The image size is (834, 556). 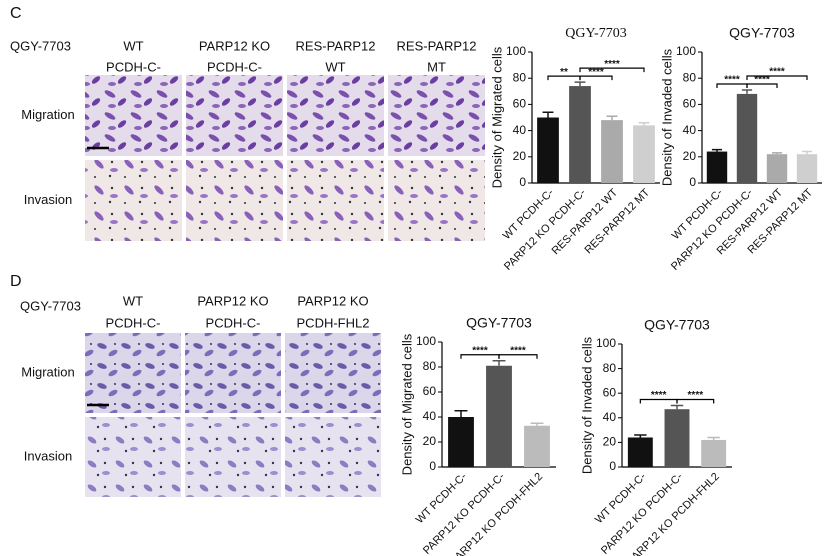 What do you see at coordinates (333, 322) in the screenshot?
I see `column-header: PCDH-FHL2` at bounding box center [333, 322].